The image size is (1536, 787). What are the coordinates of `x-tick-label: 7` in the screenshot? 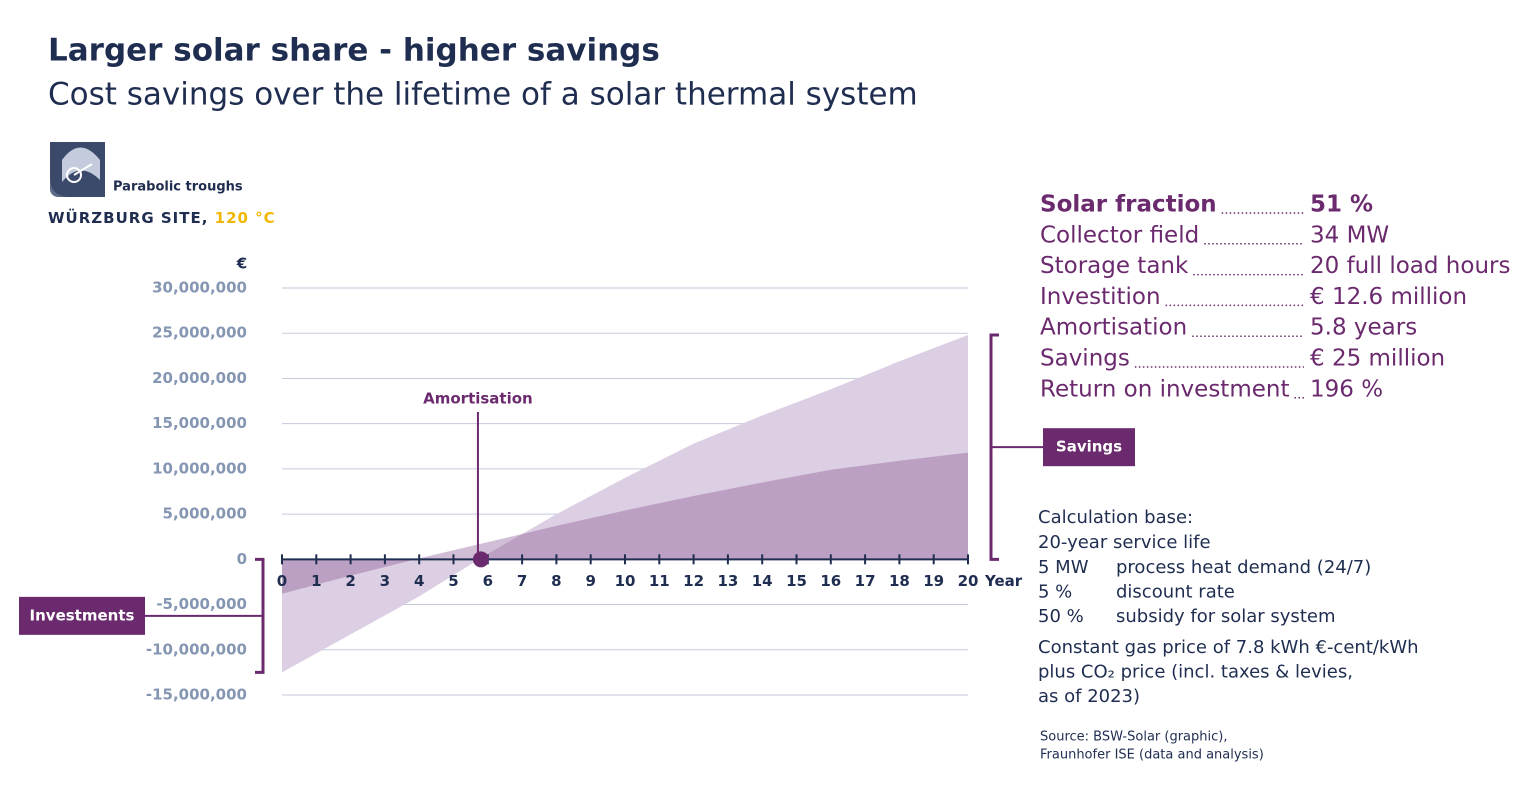 It's located at (522, 581).